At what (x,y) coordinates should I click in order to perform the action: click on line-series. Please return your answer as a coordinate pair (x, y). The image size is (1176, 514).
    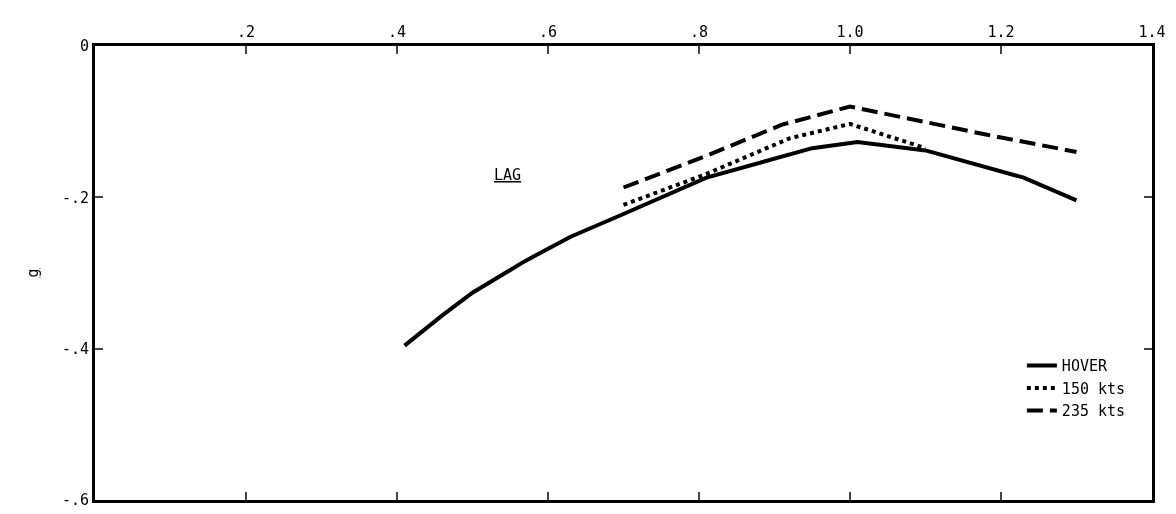
    Looking at the image, I should click on (850, 147).